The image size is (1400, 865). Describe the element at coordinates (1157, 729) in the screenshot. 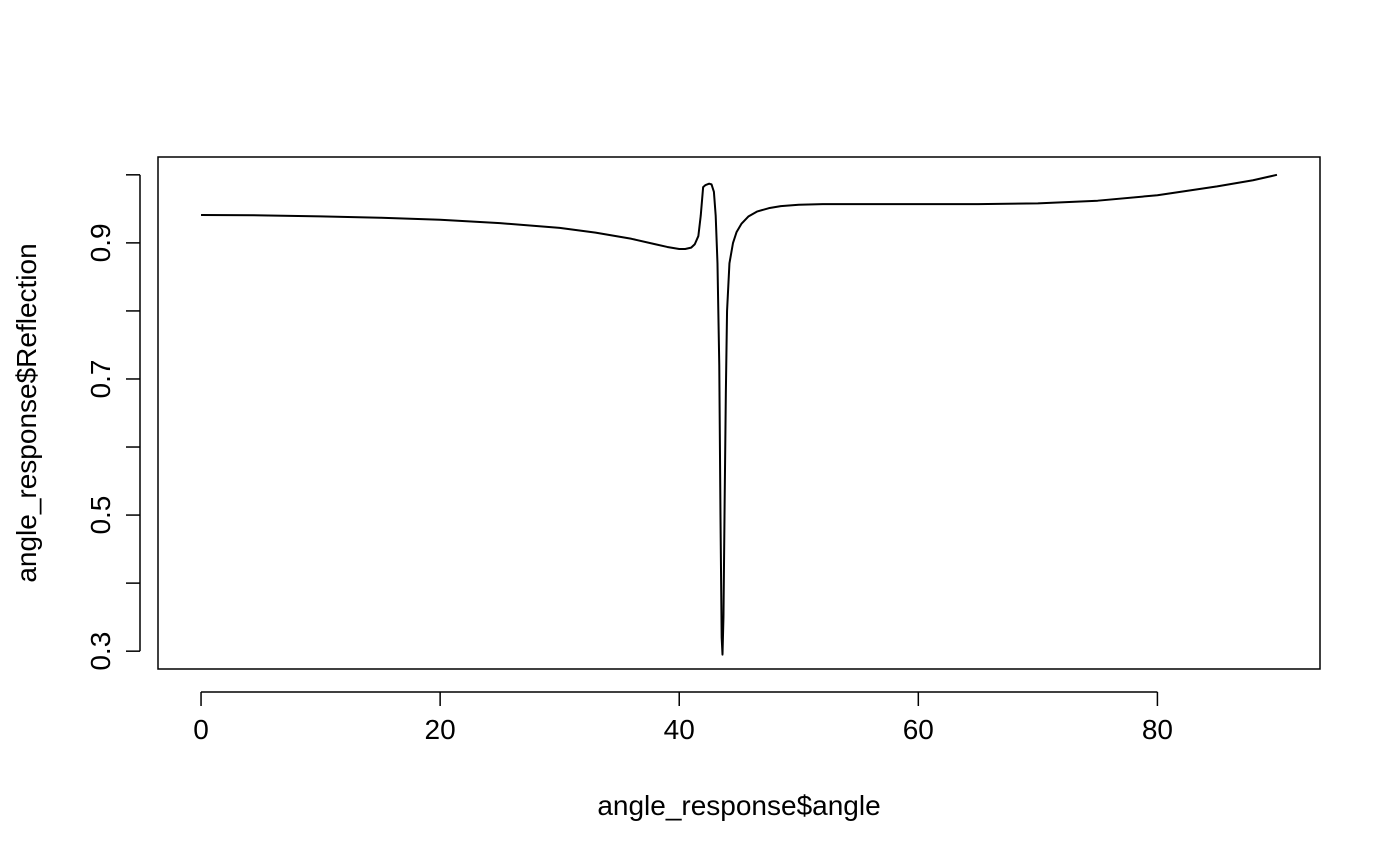

I see `x-tick-label: 80` at that location.